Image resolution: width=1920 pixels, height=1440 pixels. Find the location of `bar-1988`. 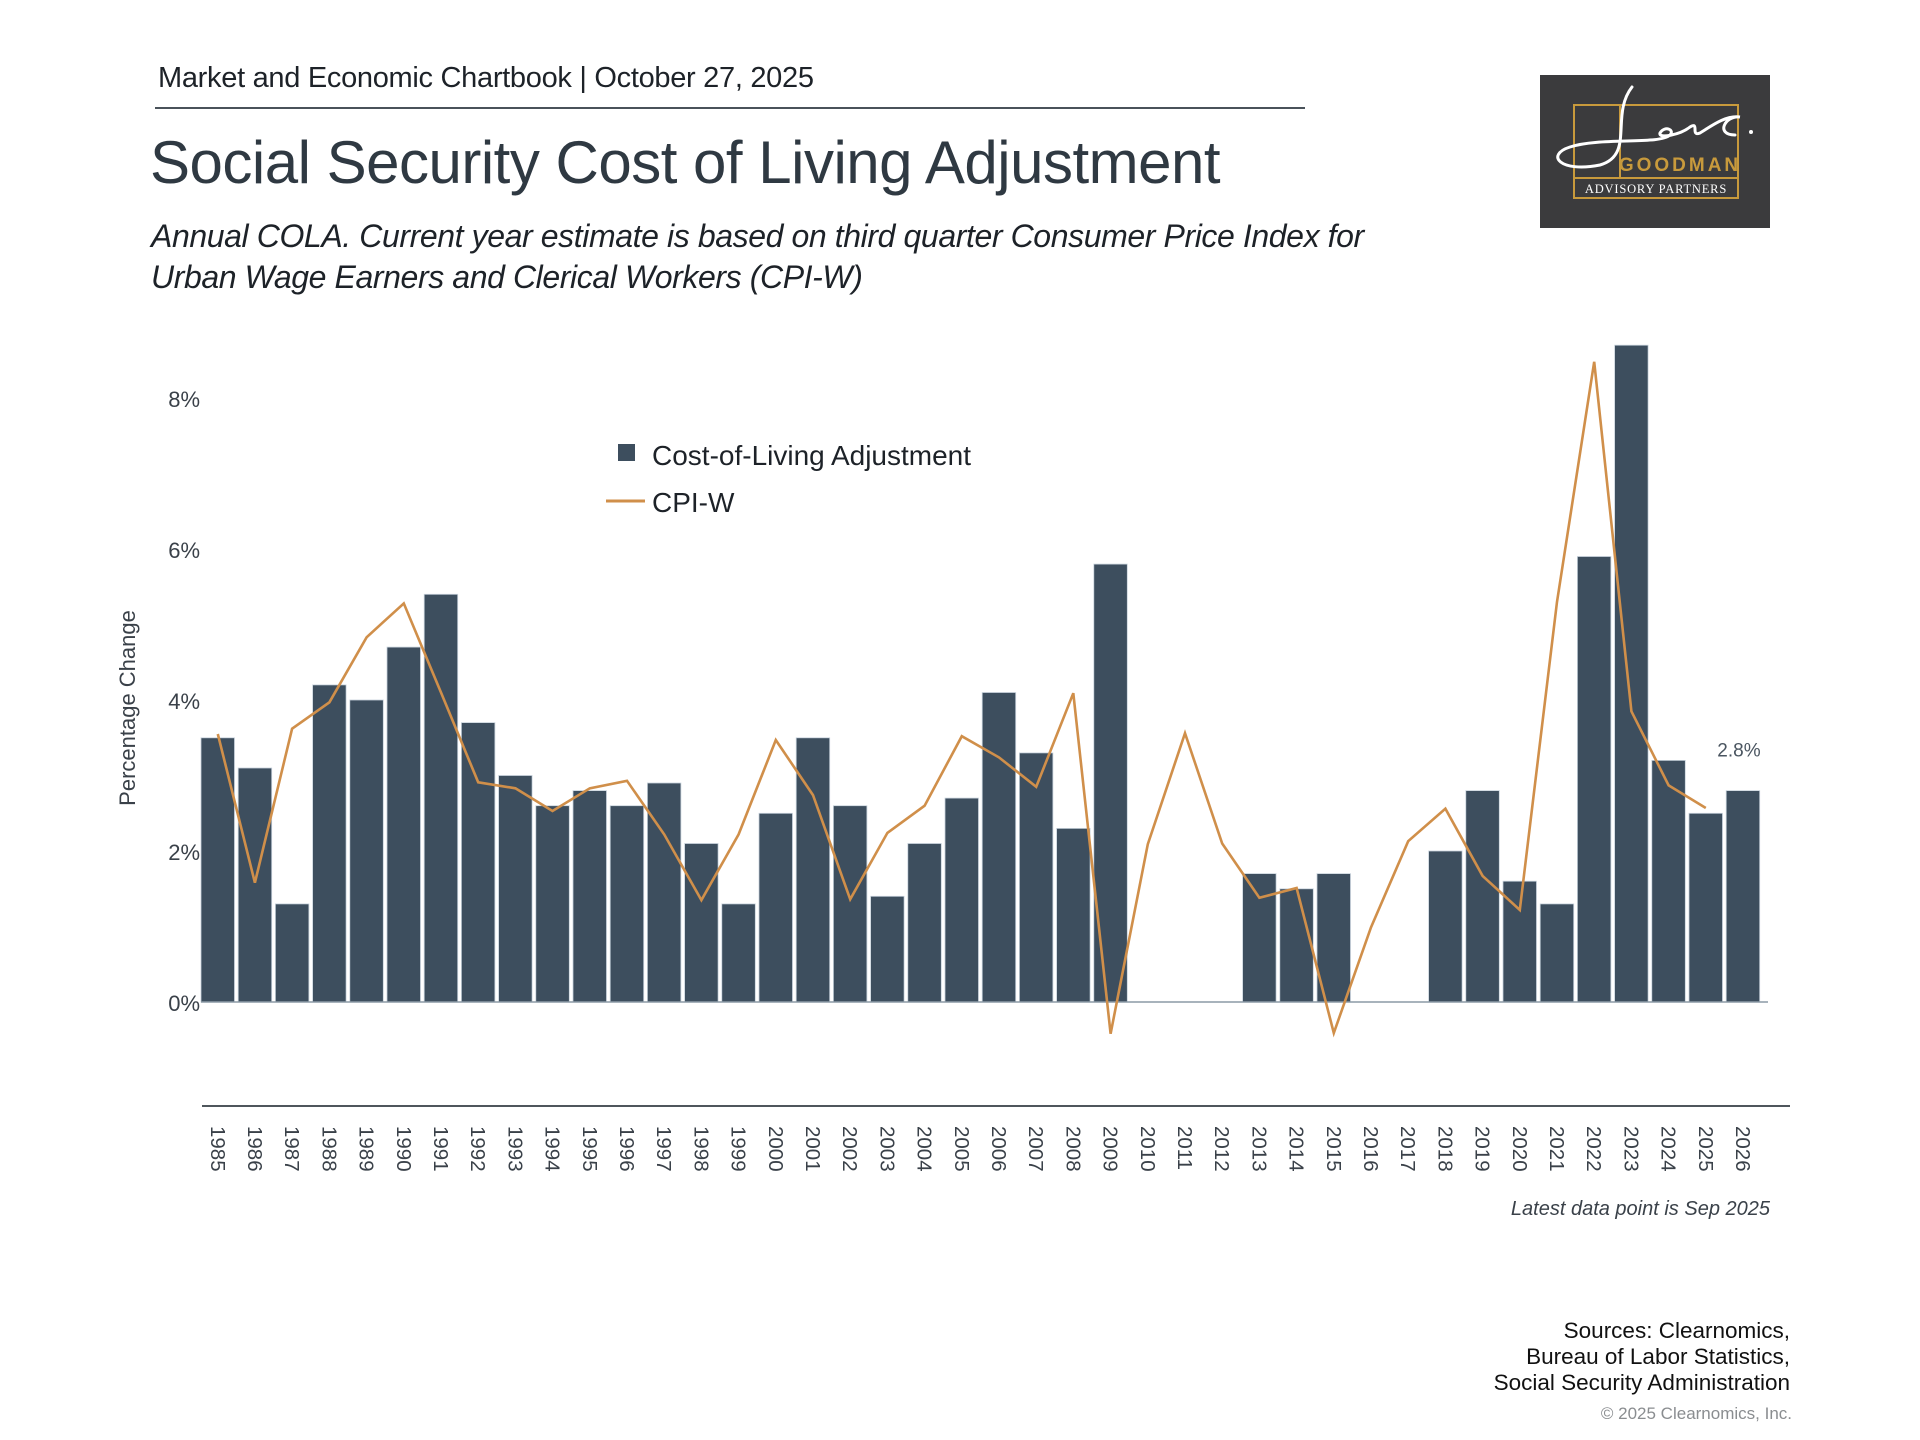

bar-1988 is located at coordinates (329, 843).